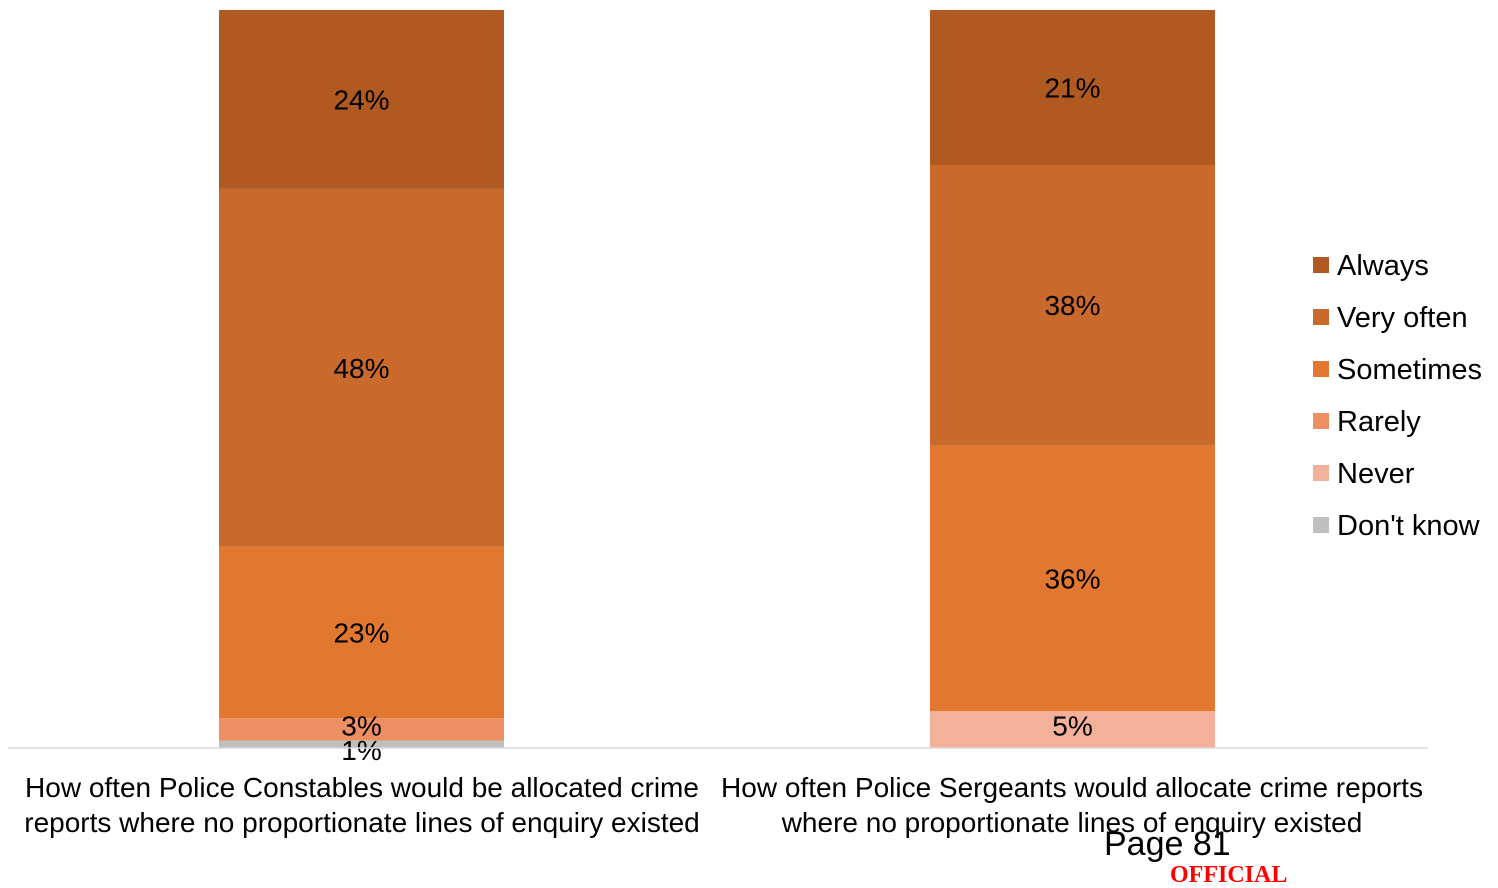  I want to click on official-marking: OFFICIAL, so click(1229, 875).